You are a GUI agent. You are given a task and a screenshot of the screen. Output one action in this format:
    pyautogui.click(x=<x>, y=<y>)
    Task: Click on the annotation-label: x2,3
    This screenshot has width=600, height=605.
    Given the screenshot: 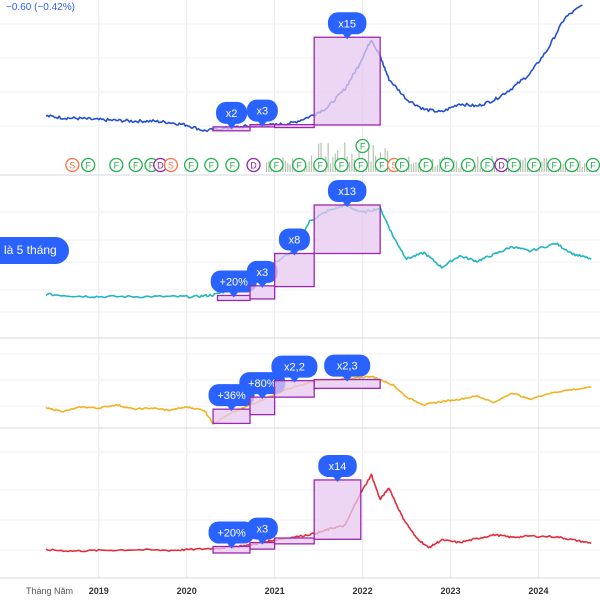 What is the action you would take?
    pyautogui.click(x=347, y=367)
    